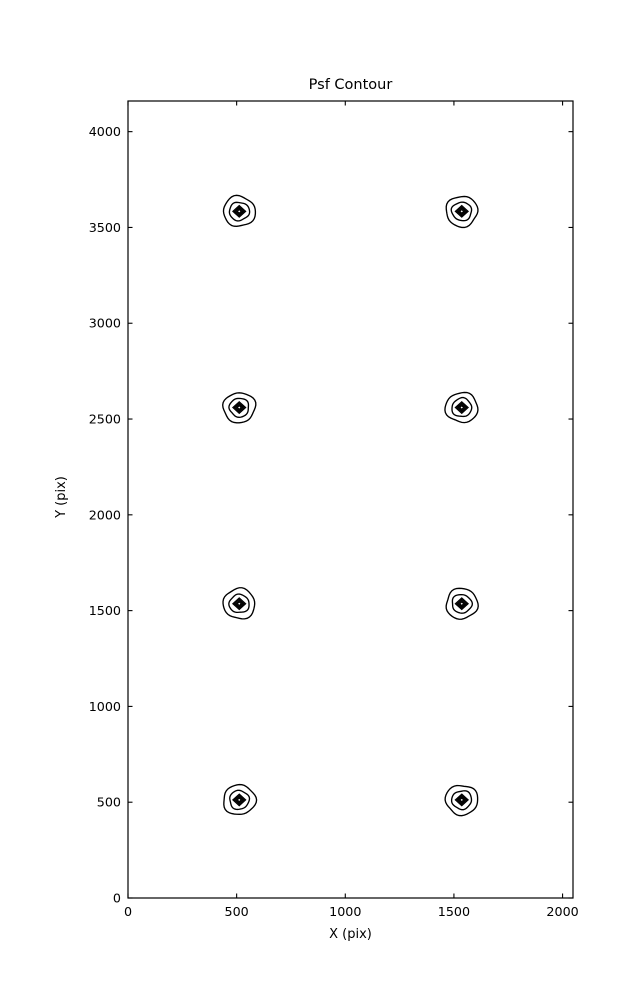  I want to click on y-tick-label: 1000, so click(105, 706).